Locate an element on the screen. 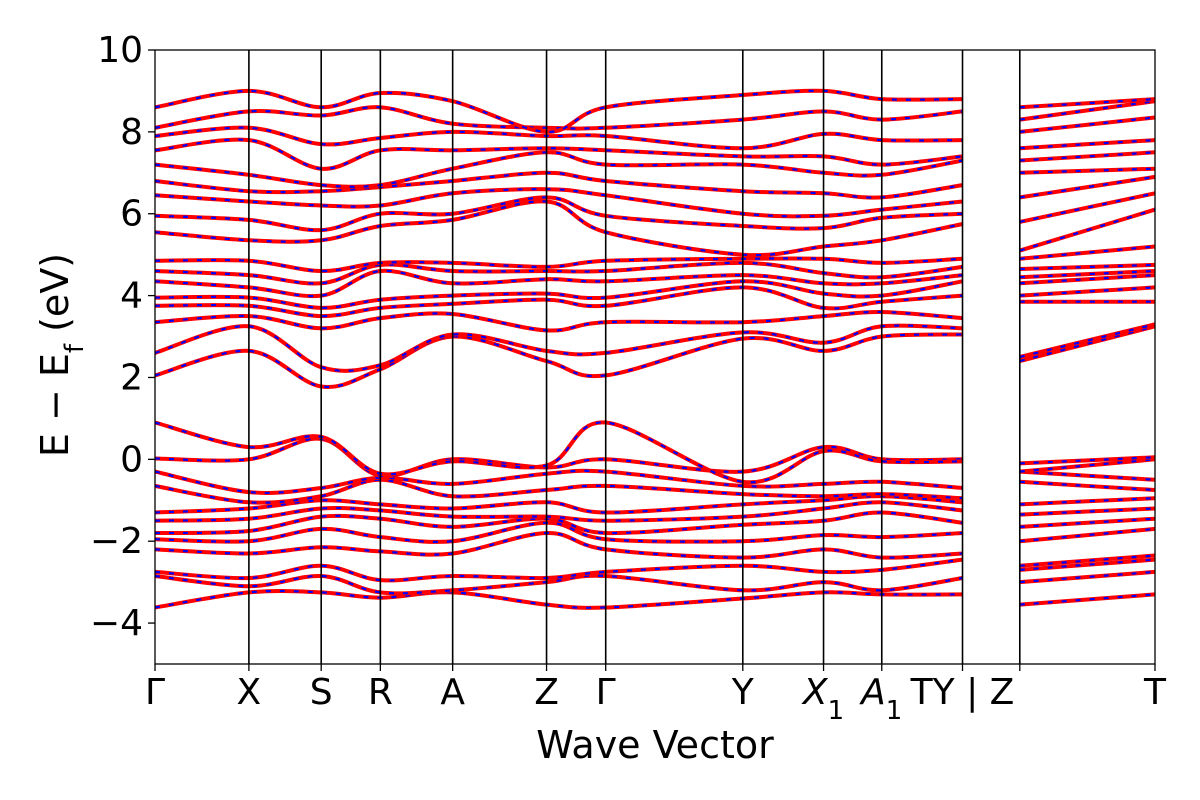 This screenshot has height=800, width=1200. band-19-seg-1-spin-up is located at coordinates (1087, 252).